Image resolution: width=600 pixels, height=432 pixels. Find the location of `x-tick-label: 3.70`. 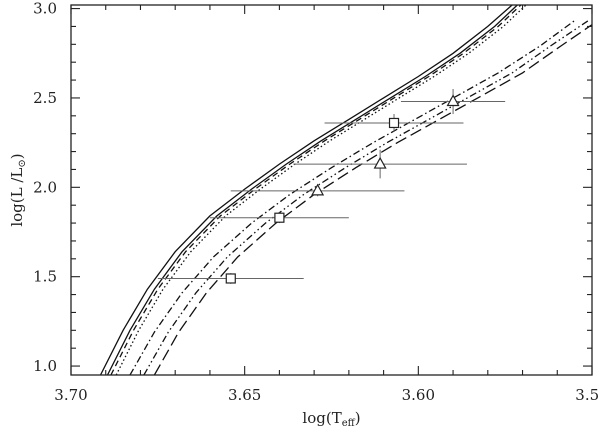

x-tick-label: 3.70 is located at coordinates (70, 395).